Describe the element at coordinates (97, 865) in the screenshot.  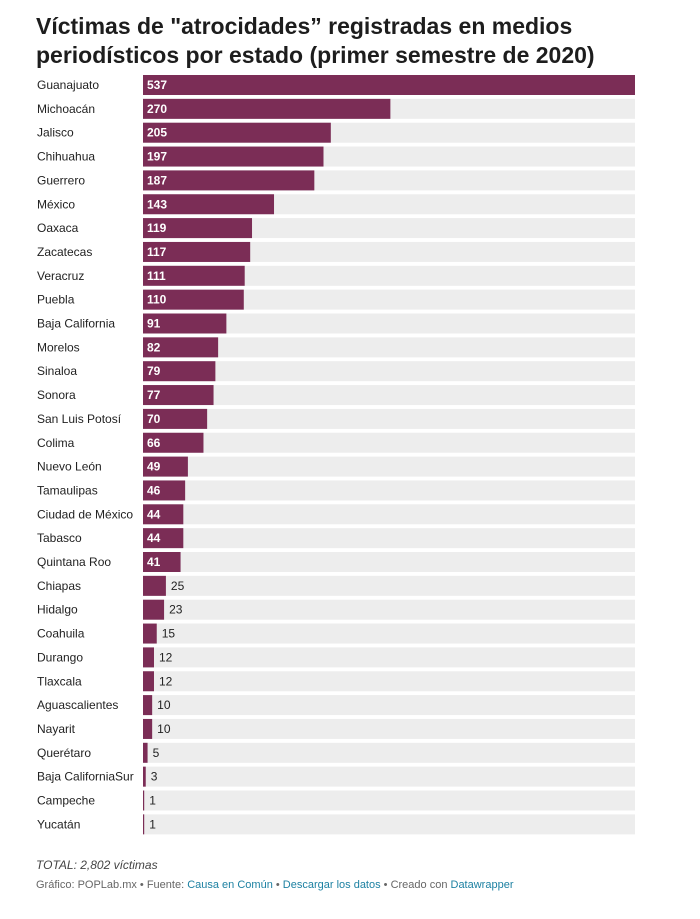
I see `total-note: TOTAL: 2,802 víctimas` at that location.